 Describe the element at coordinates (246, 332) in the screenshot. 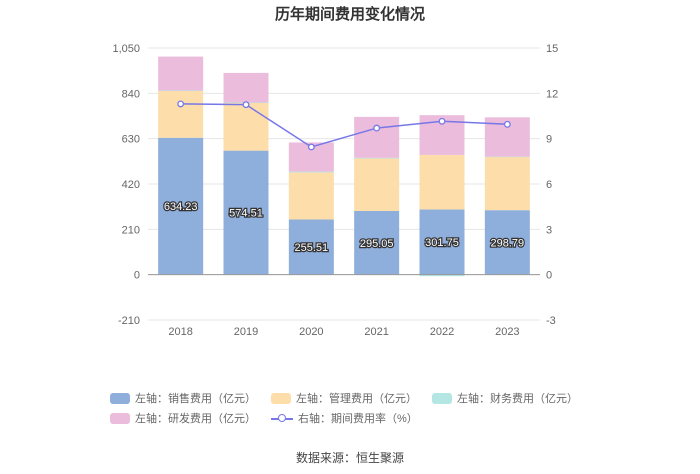

I see `x-tick-label: 2019` at that location.